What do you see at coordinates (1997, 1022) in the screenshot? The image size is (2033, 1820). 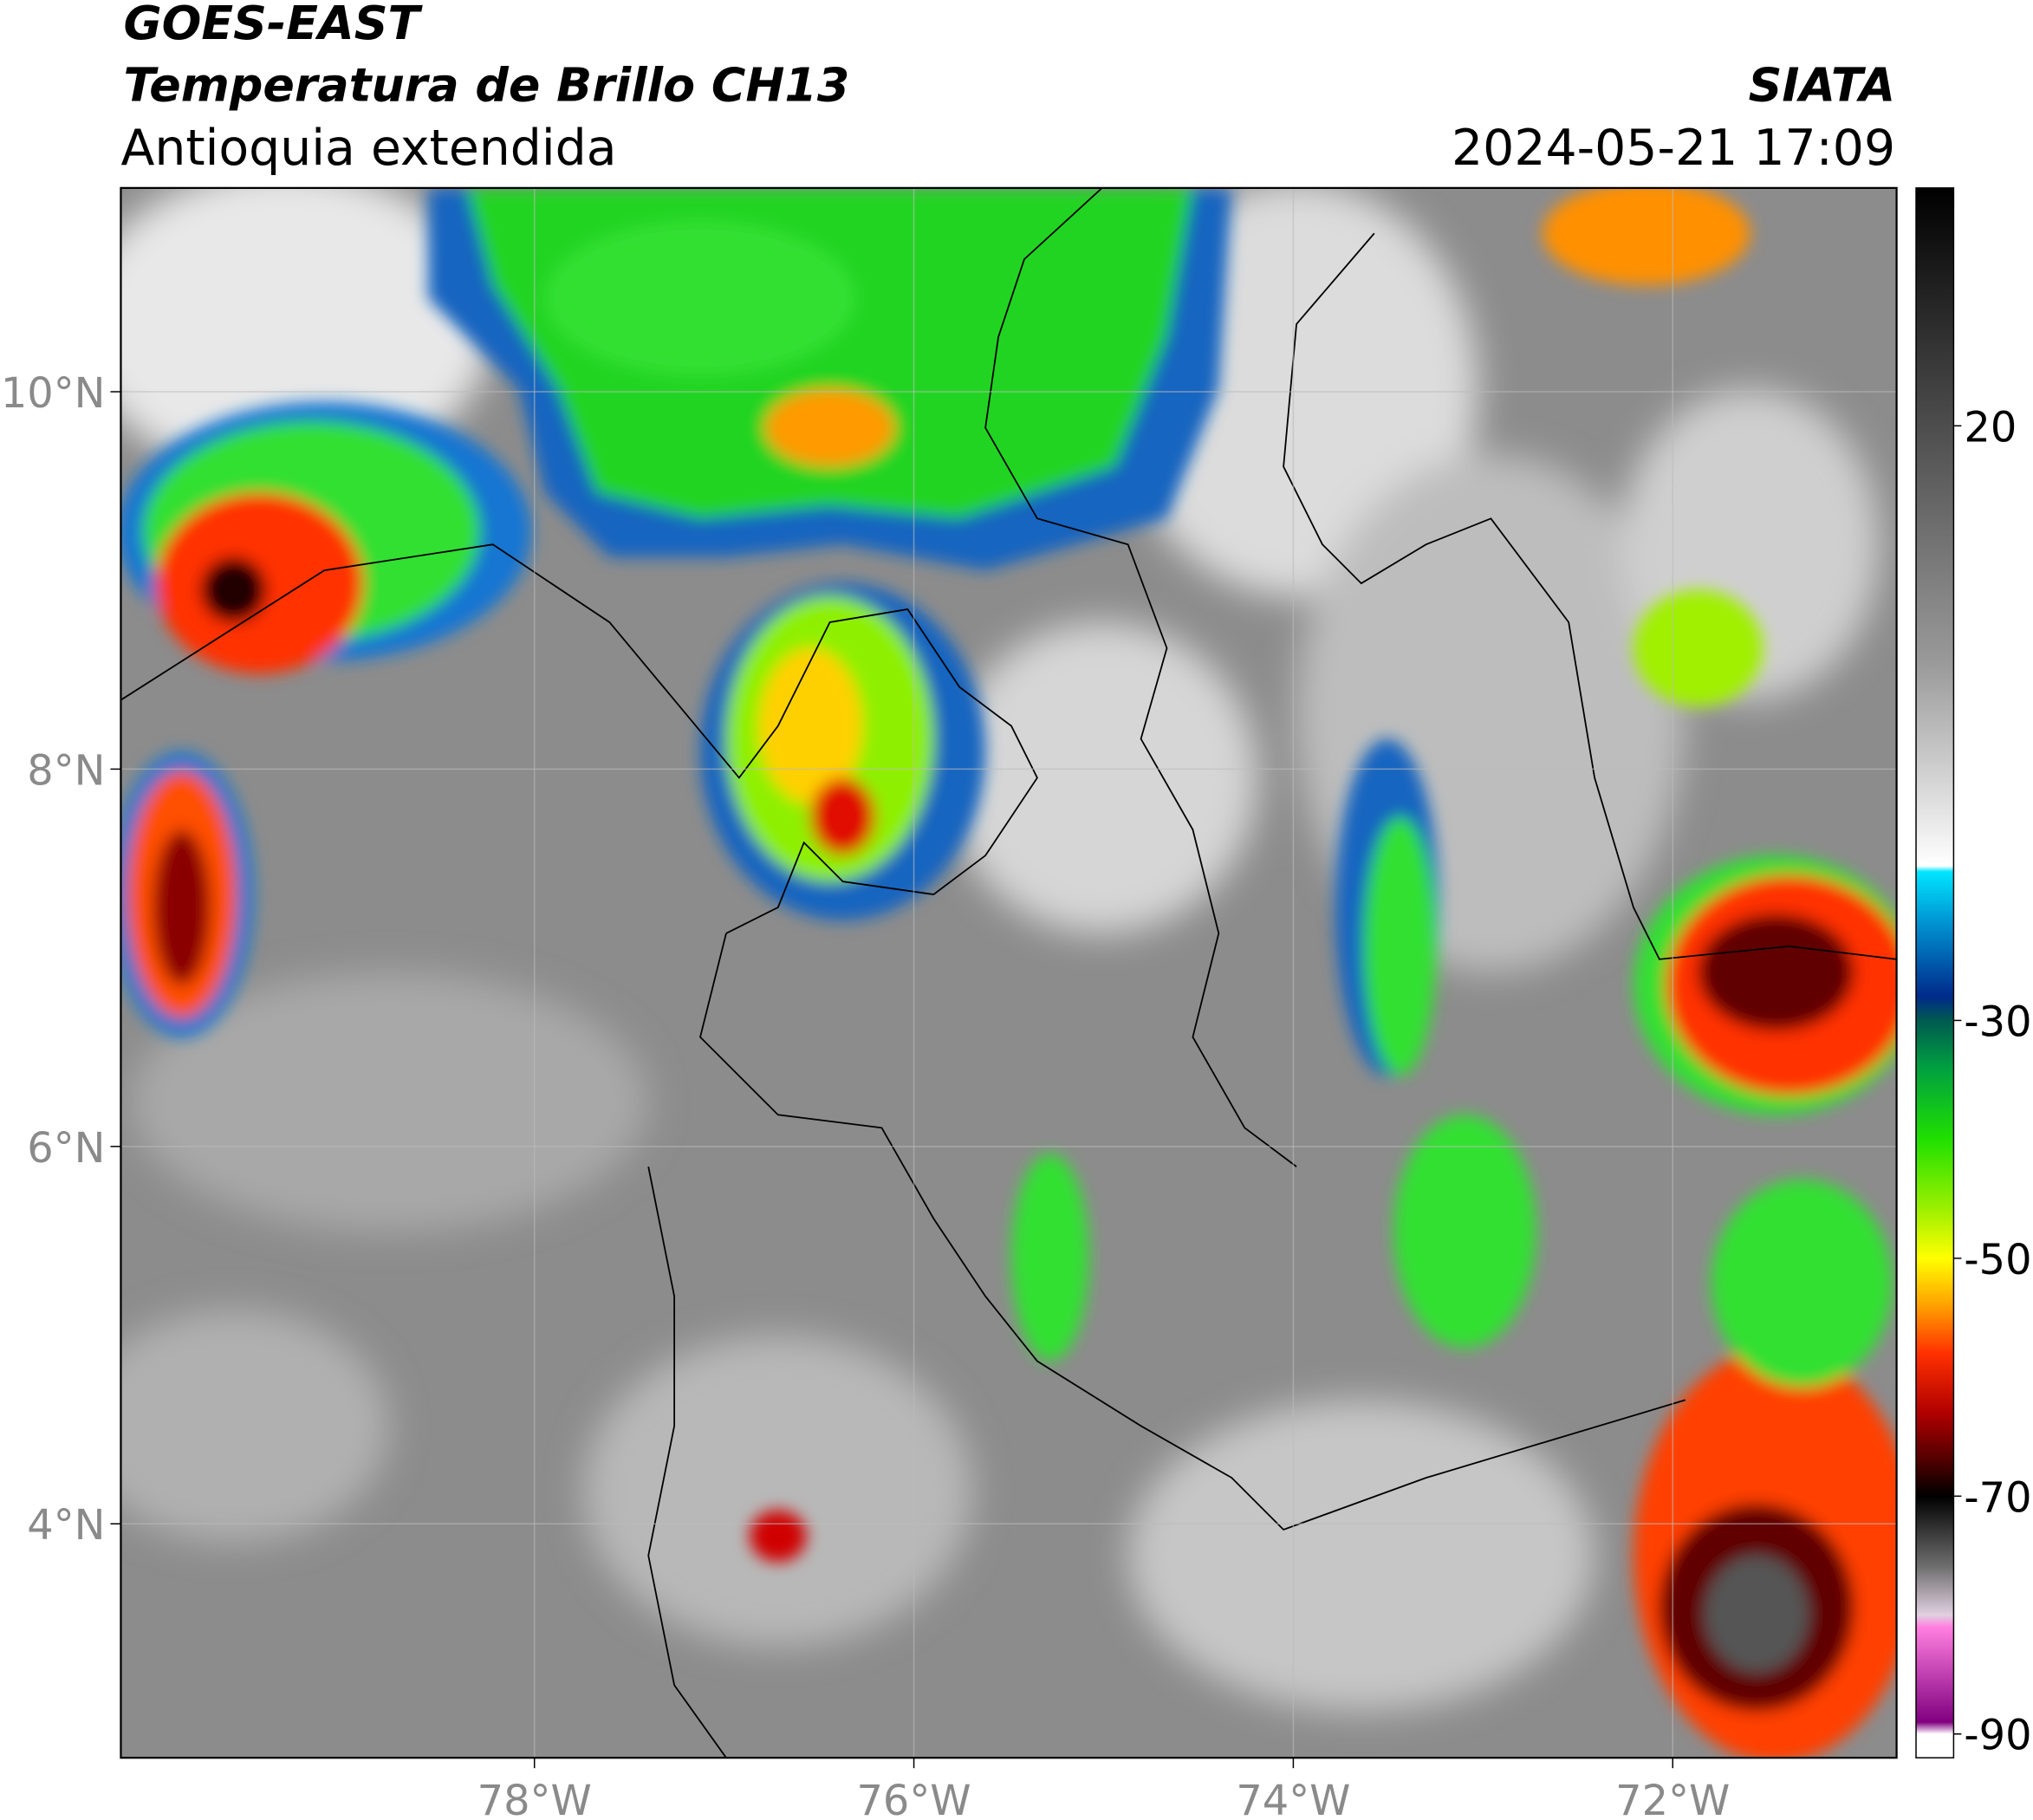 I see `colorbar-tick-label: -30` at bounding box center [1997, 1022].